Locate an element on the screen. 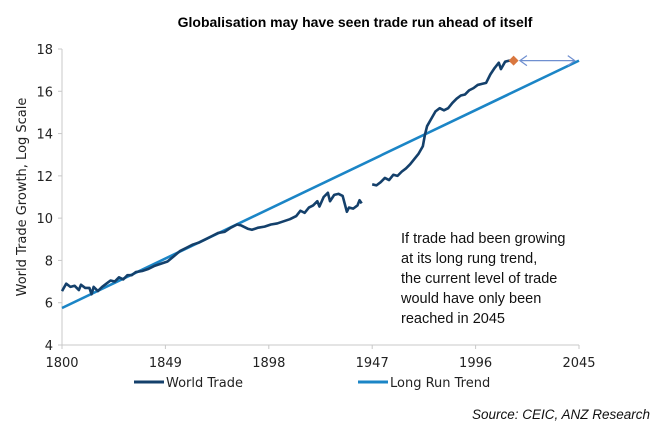  x-tick-label: 2045 is located at coordinates (578, 363).